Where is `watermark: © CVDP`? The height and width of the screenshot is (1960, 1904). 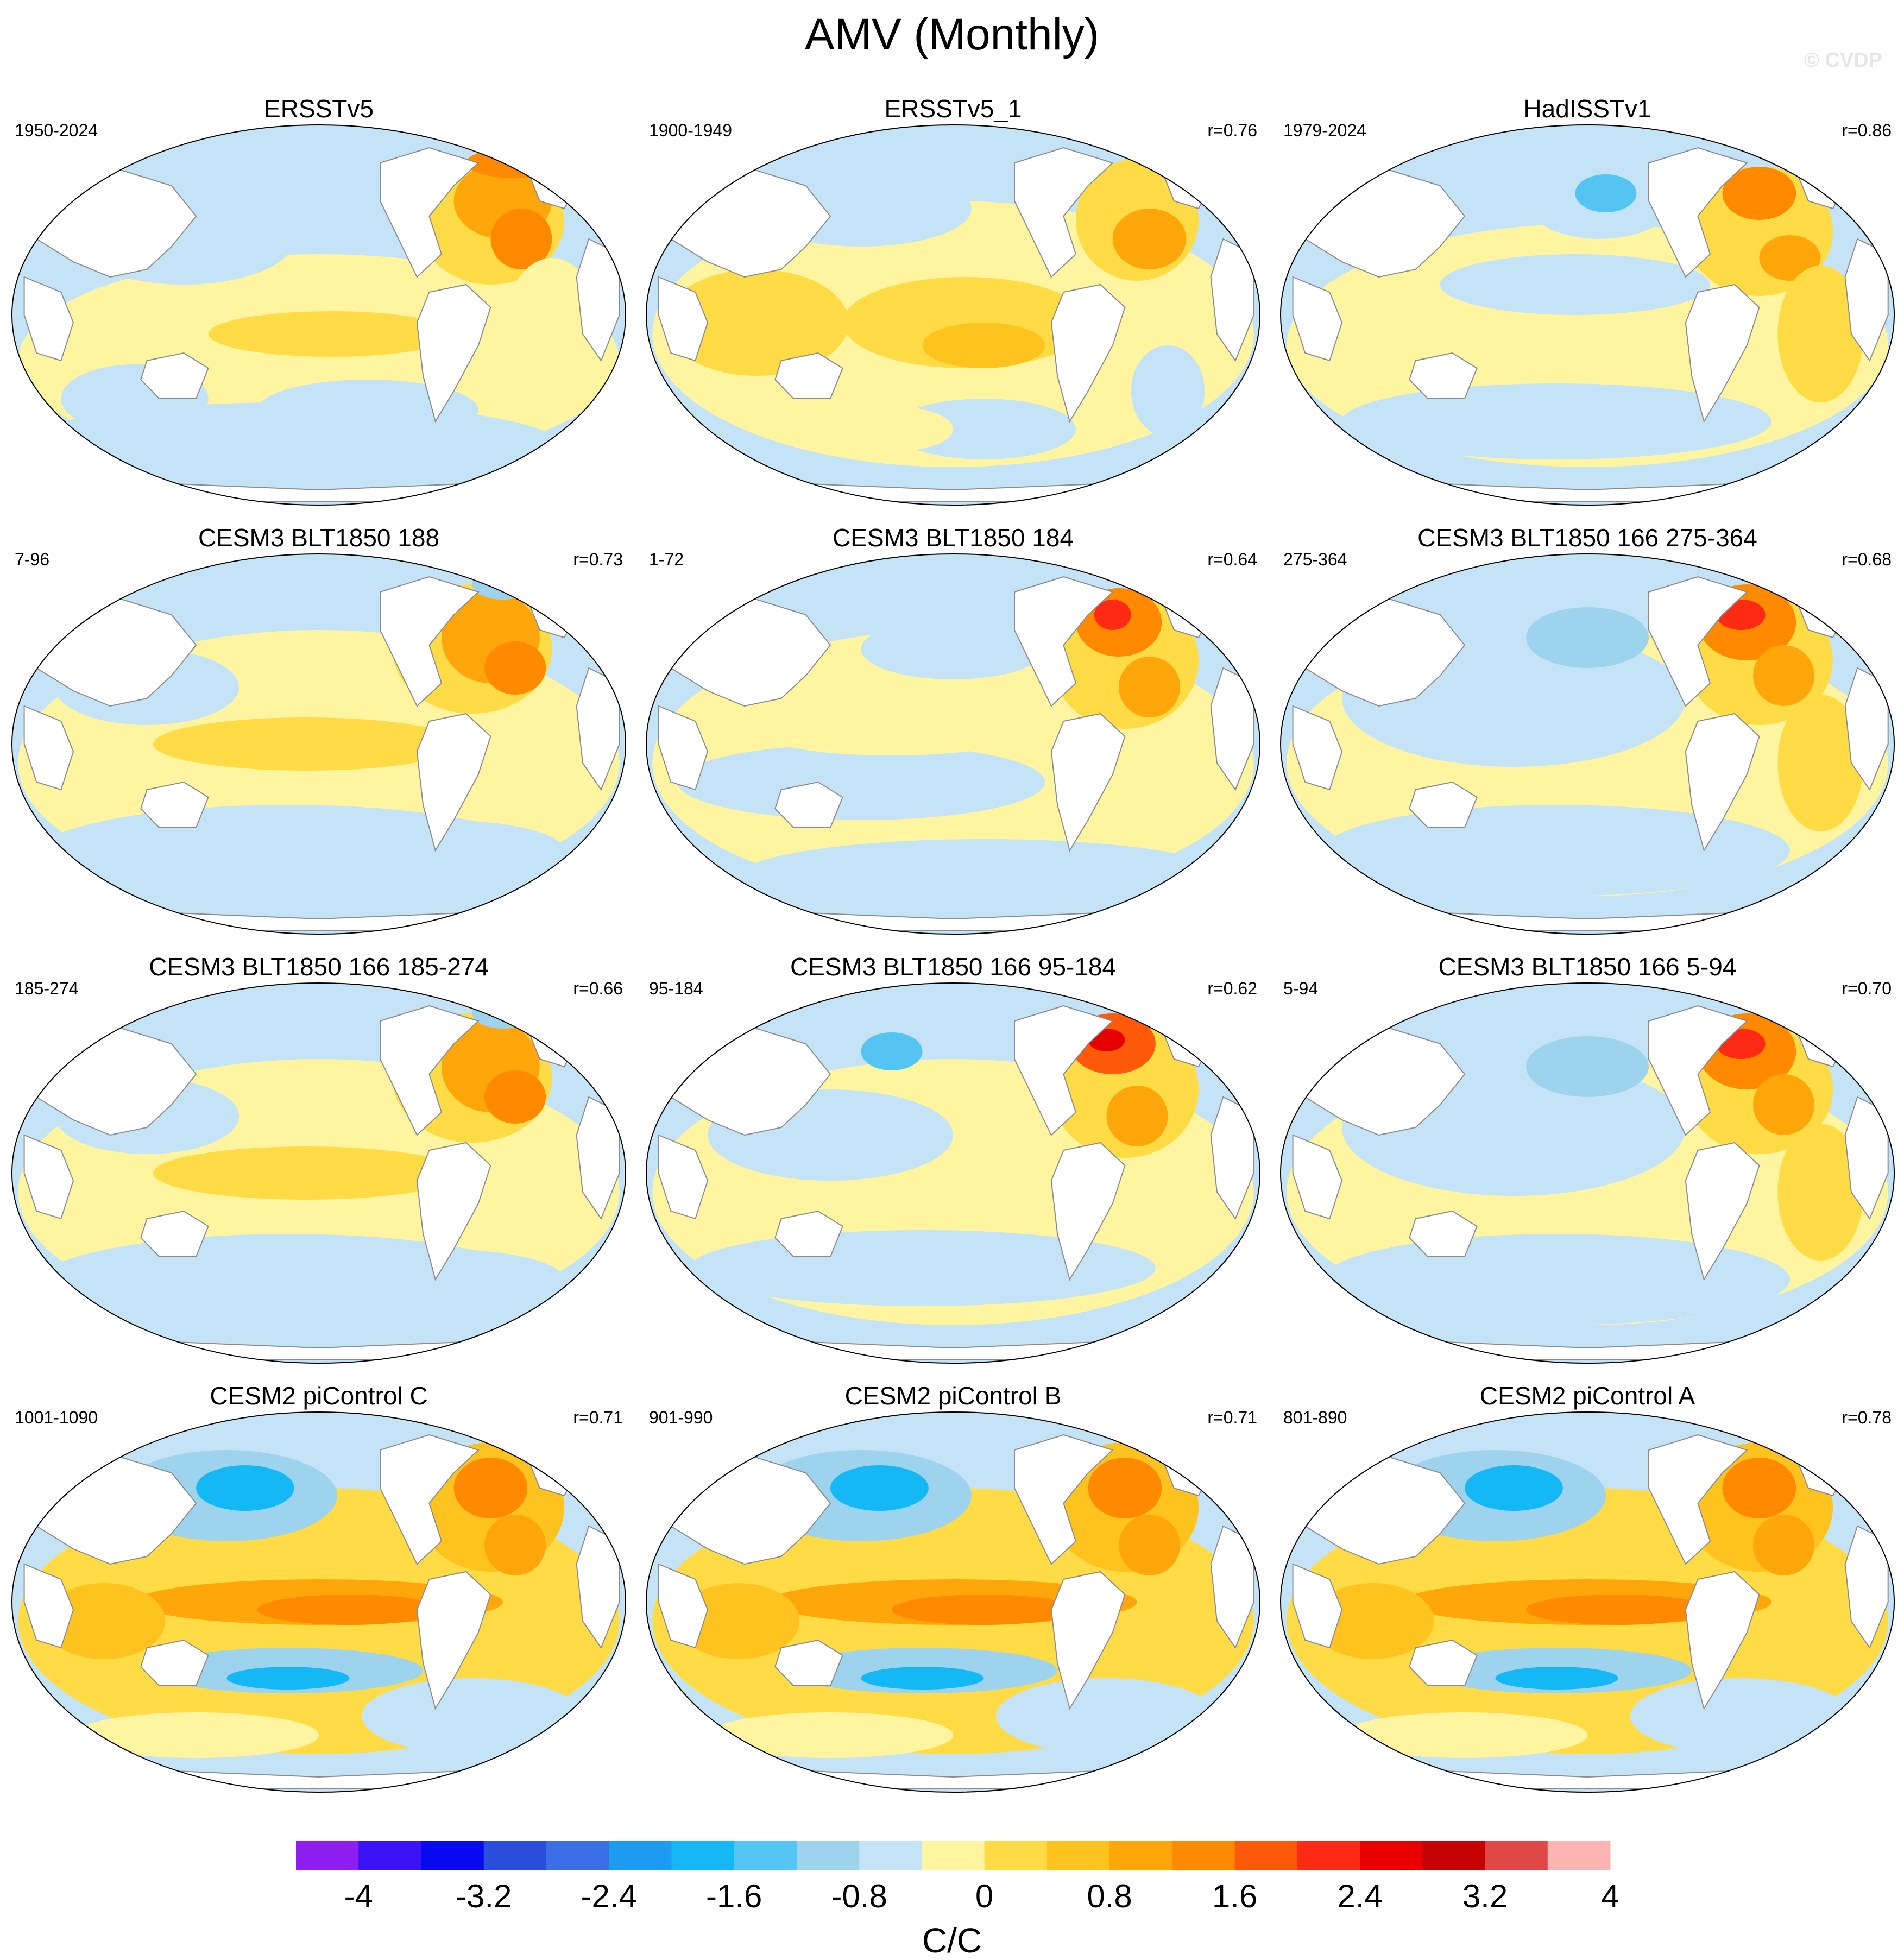
watermark: © CVDP is located at coordinates (1843, 60).